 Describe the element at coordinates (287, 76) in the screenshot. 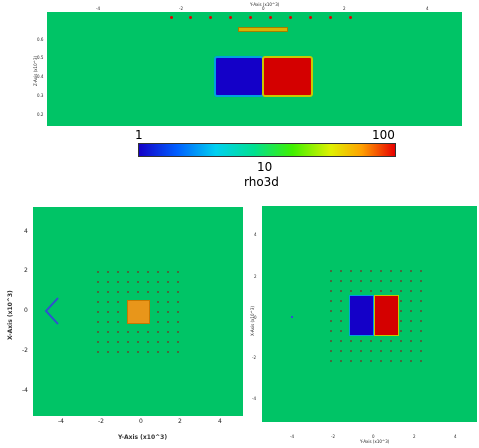

I see `red-block` at that location.